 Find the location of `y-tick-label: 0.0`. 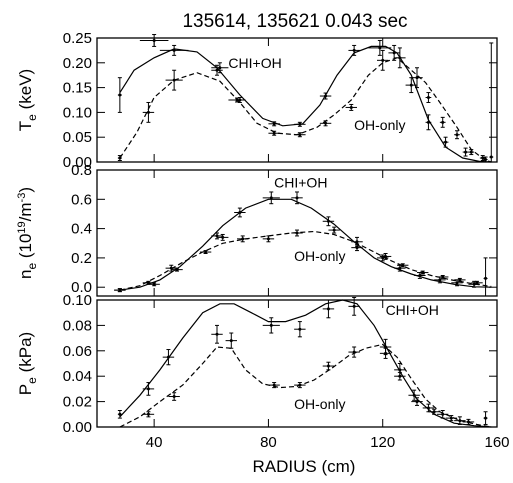

y-tick-label: 0.0 is located at coordinates (81, 287).